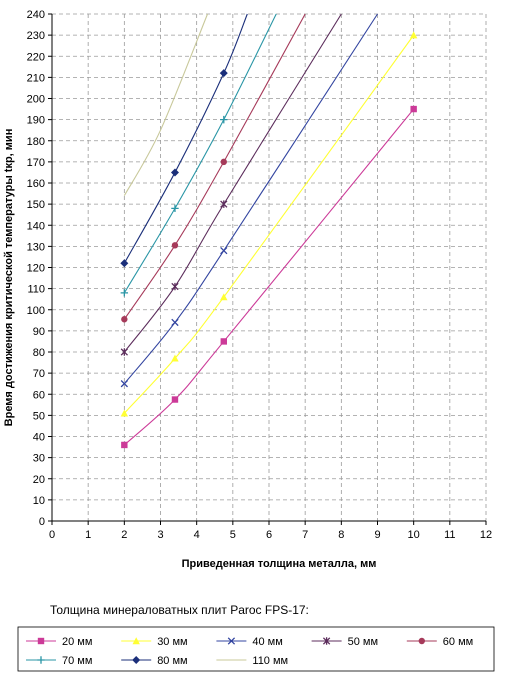 This screenshot has width=508, height=673. I want to click on y-tick-label: 210, so click(36, 78).